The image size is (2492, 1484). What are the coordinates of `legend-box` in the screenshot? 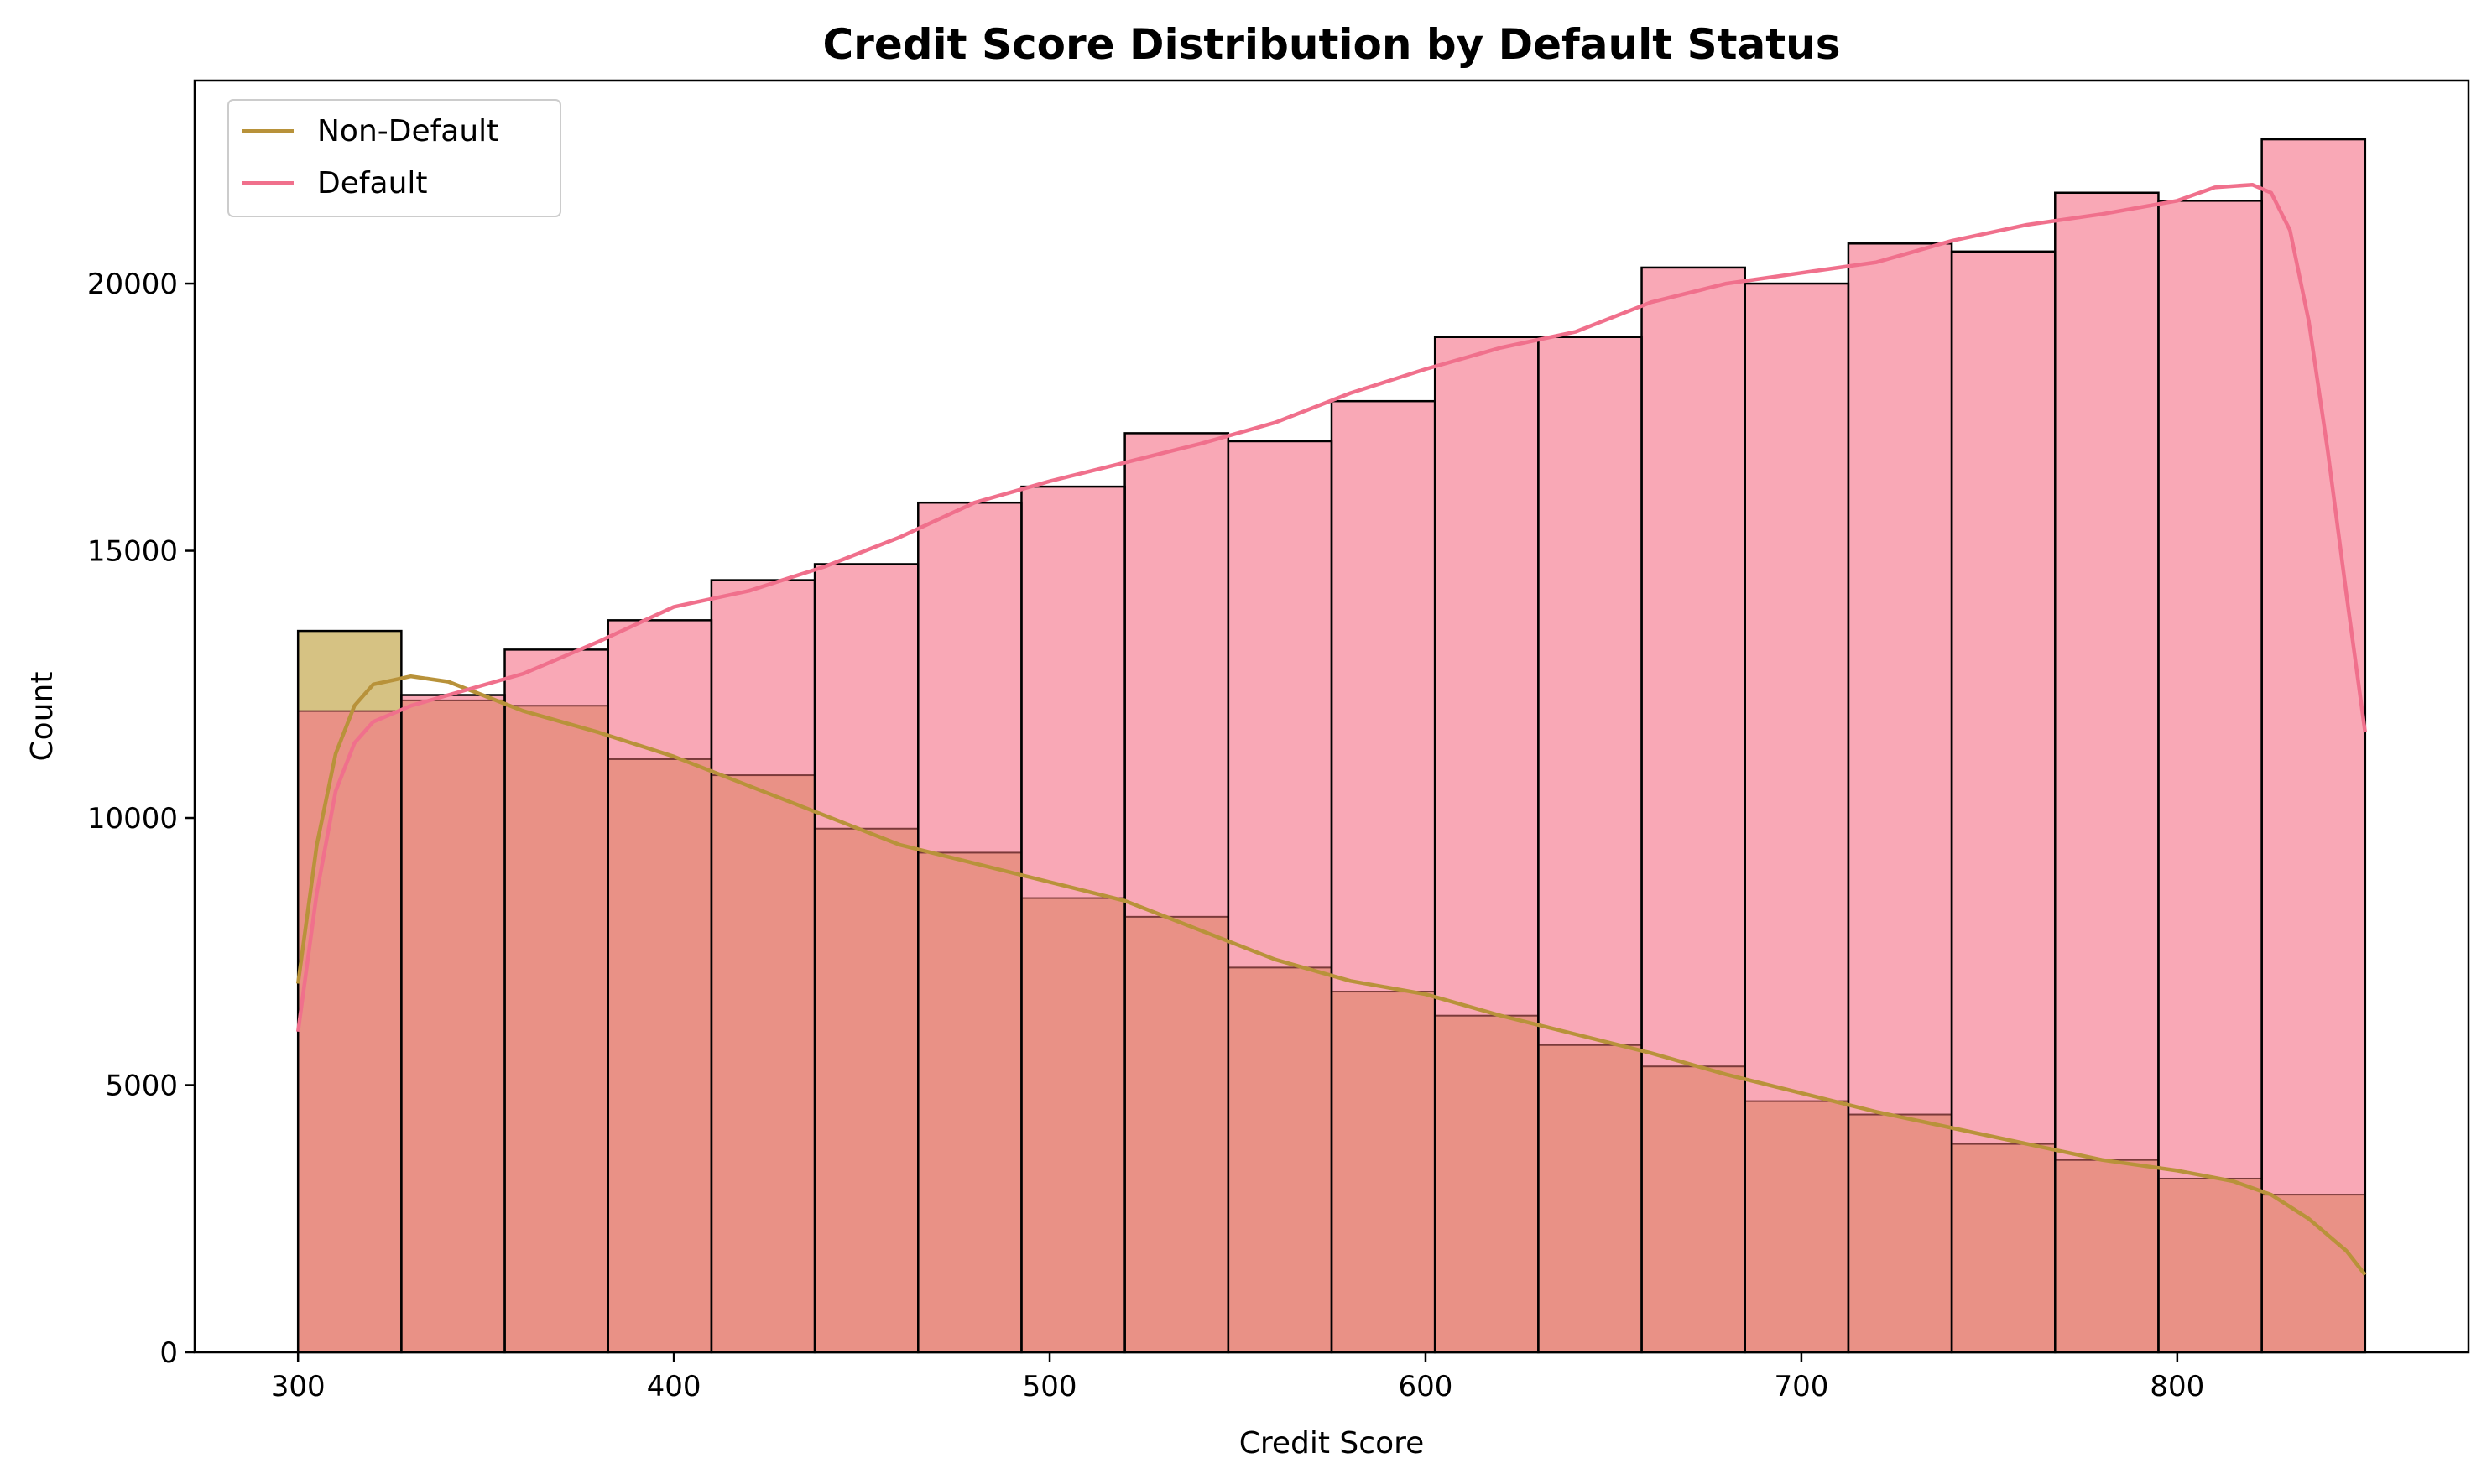 It's located at (394, 158).